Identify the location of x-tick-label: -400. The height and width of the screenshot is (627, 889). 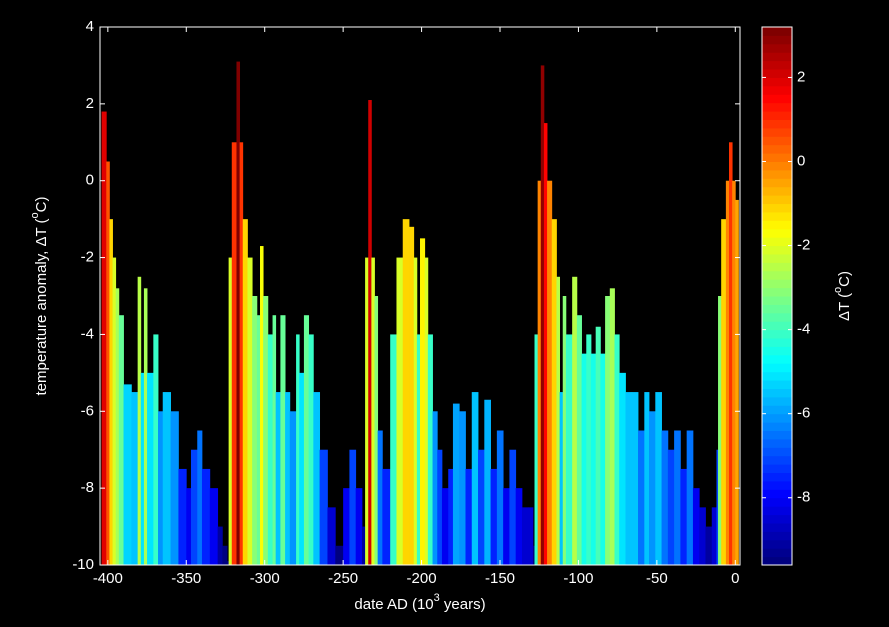
(108, 578).